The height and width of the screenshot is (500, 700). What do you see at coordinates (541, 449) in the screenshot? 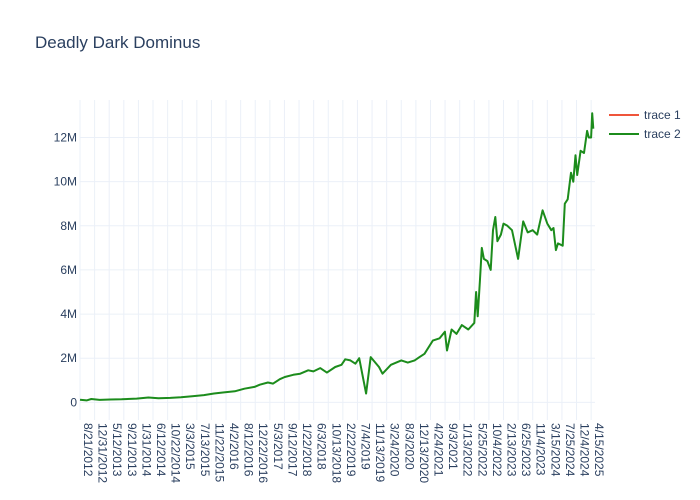
I see `x-tick-label: 11/4/2023` at bounding box center [541, 449].